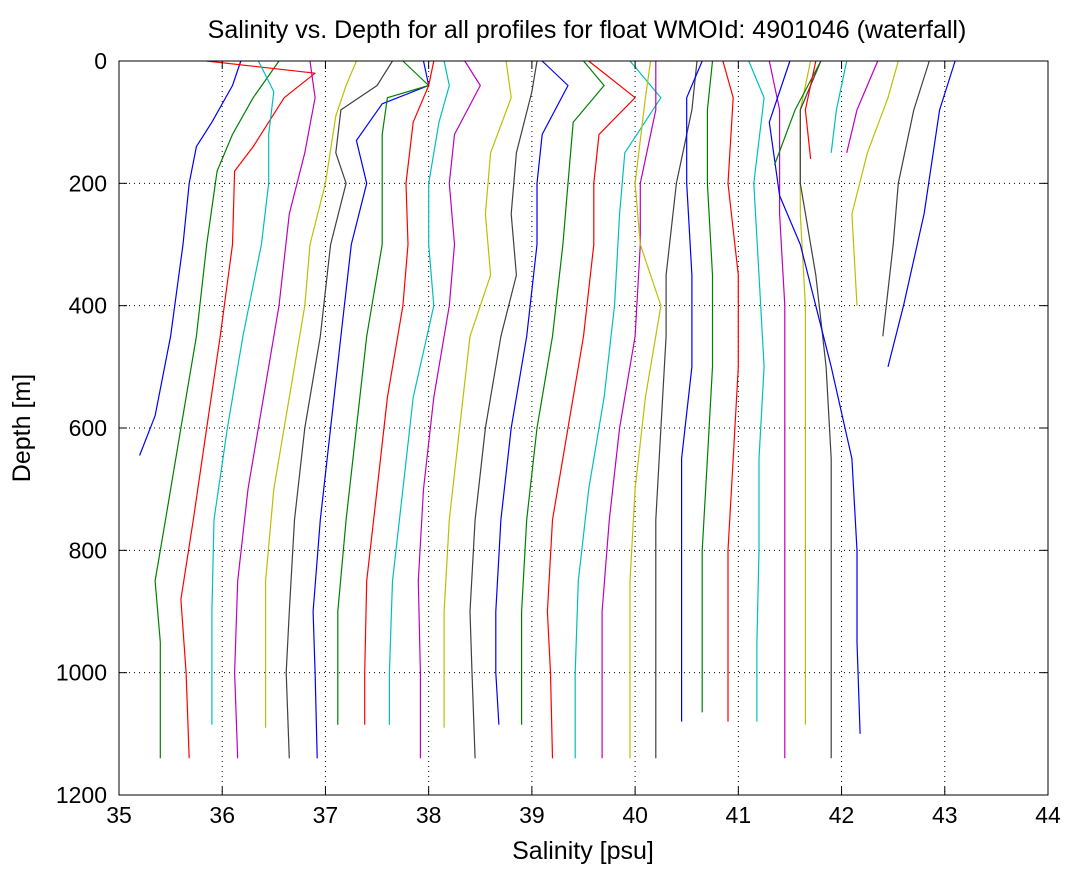  I want to click on y-tick-label: 0, so click(100, 61).